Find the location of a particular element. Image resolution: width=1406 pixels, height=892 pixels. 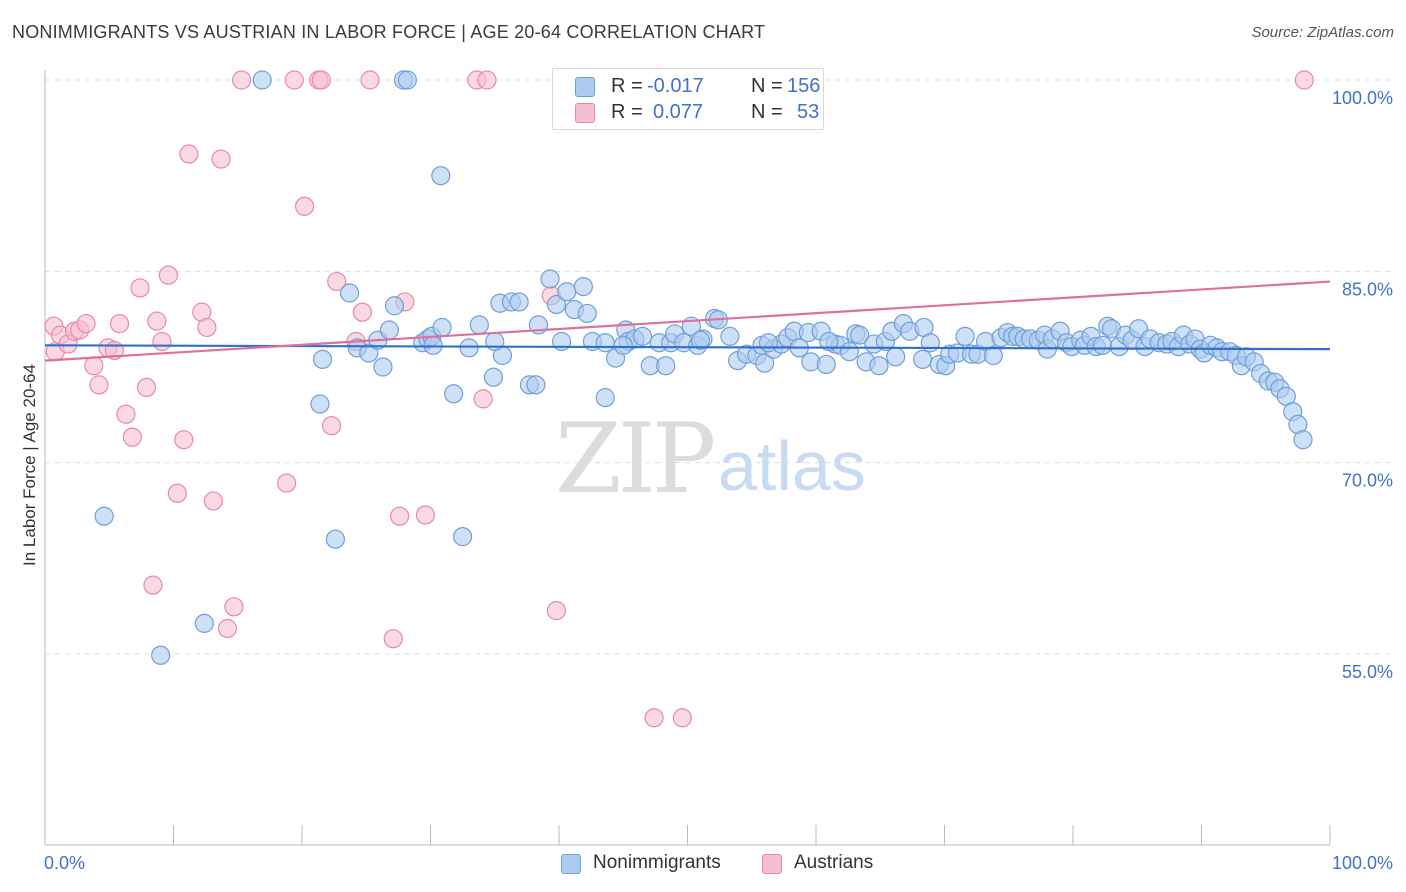

legend-r-value: 0.077 is located at coordinates (678, 112).